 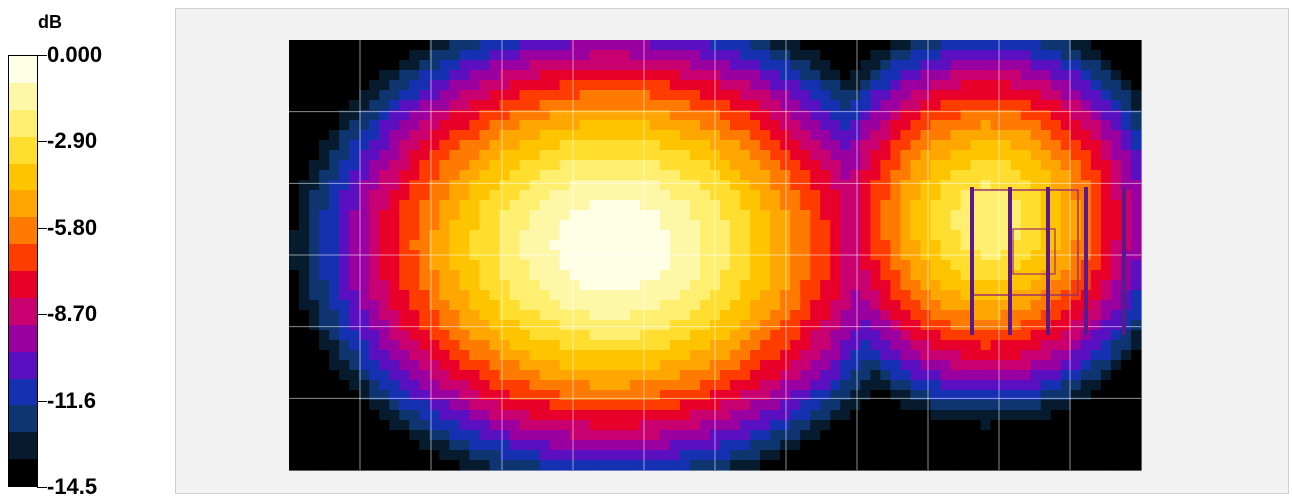 What do you see at coordinates (42, 141) in the screenshot?
I see `legend-tick-mark` at bounding box center [42, 141].